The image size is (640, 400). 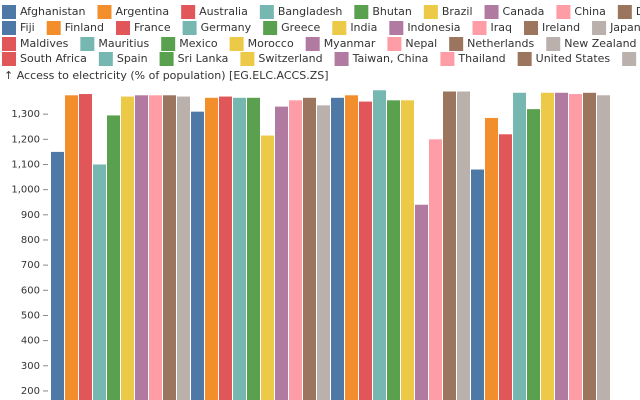 I want to click on y-tick-label: 700, so click(x=30, y=265).